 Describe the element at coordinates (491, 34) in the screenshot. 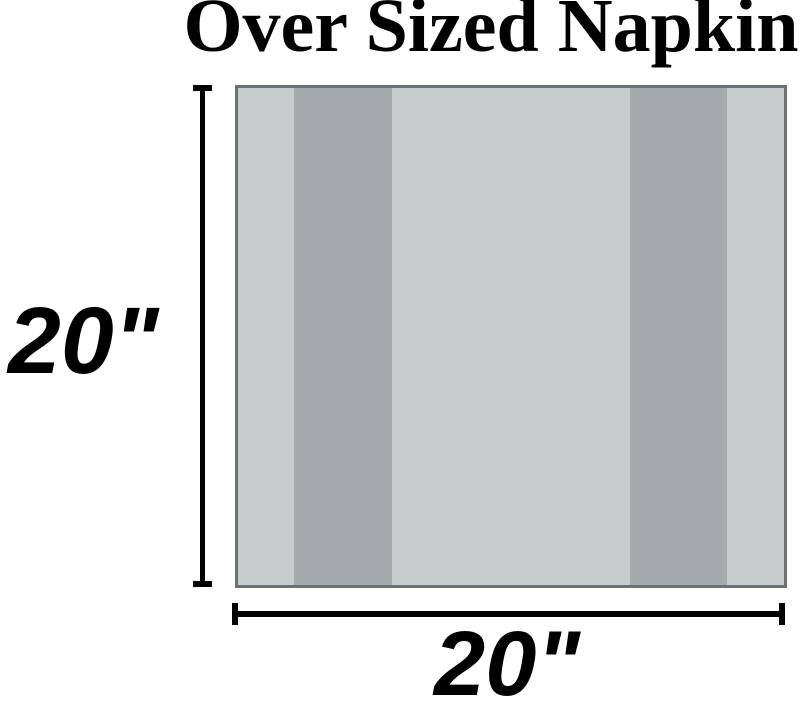

I see `page-title: Over Sized Napkin` at that location.